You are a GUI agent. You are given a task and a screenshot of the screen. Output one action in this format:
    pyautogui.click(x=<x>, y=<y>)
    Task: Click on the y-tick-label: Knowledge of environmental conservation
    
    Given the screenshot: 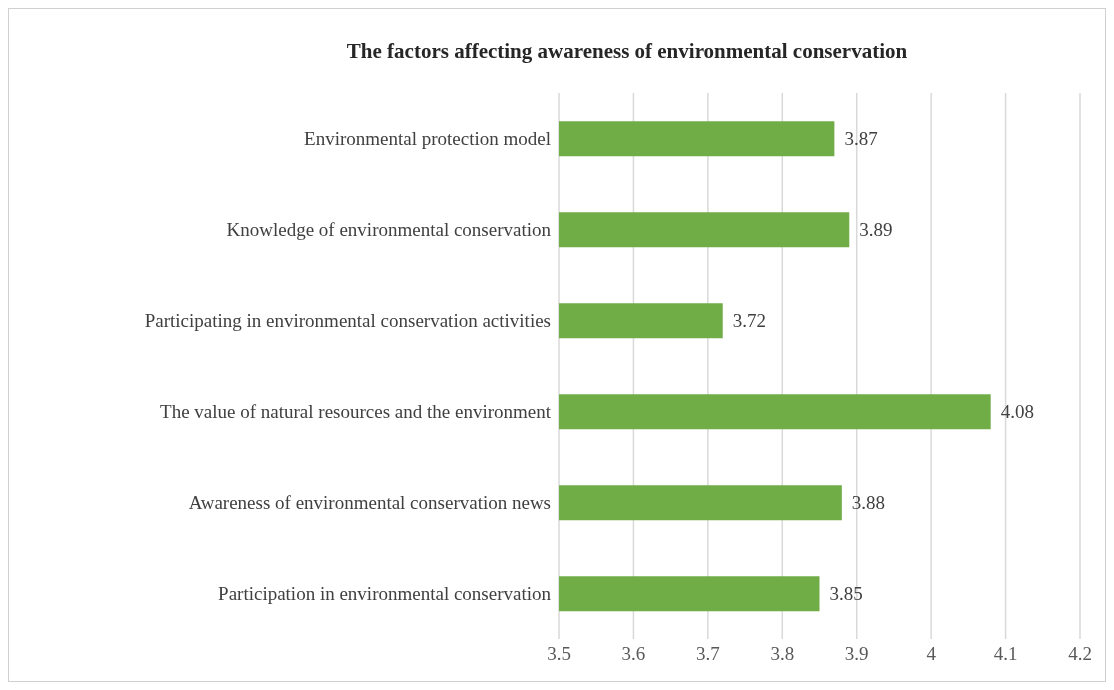 What is the action you would take?
    pyautogui.click(x=389, y=230)
    